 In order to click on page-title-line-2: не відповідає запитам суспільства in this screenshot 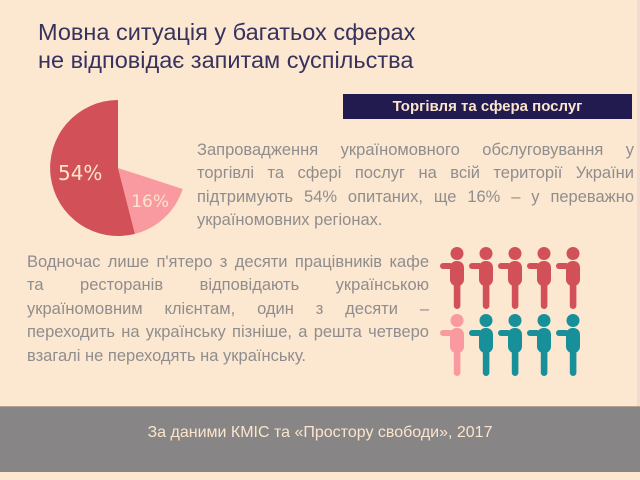, I will do `click(226, 60)`.